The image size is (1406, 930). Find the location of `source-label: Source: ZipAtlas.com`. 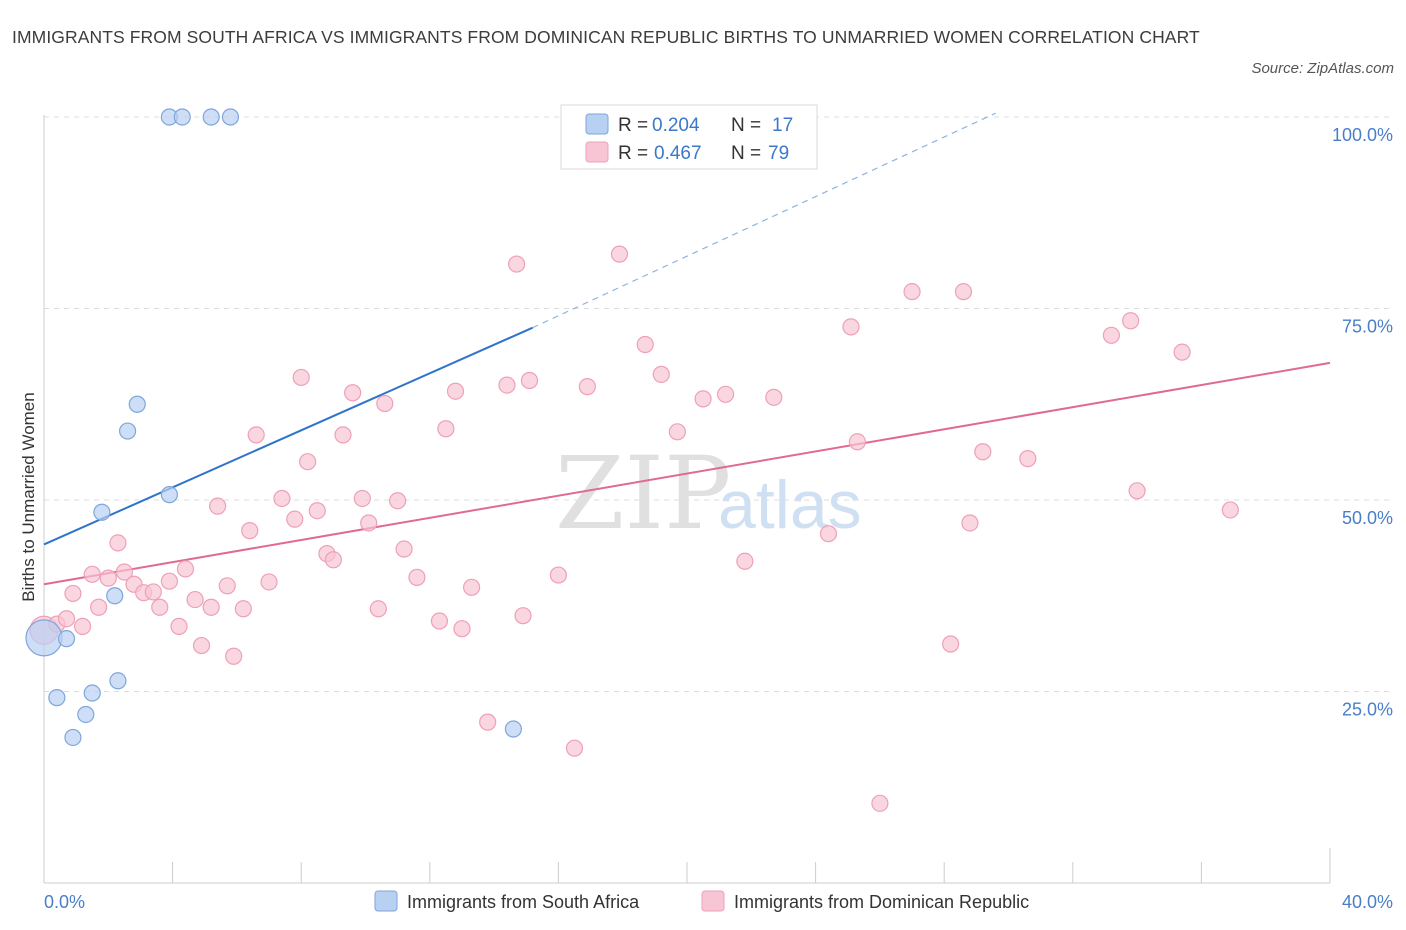

source-label: Source: ZipAtlas.com is located at coordinates (1322, 68).